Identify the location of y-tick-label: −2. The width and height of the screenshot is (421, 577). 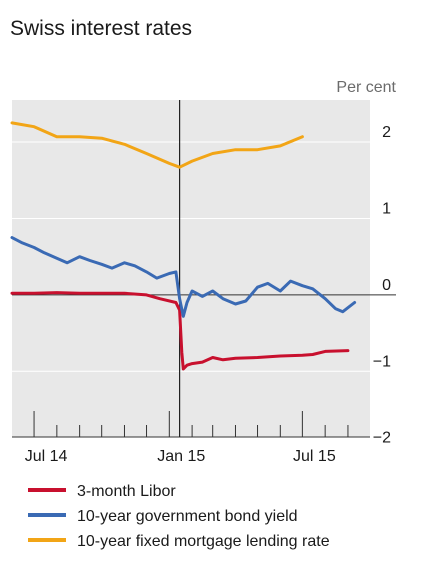
(382, 438).